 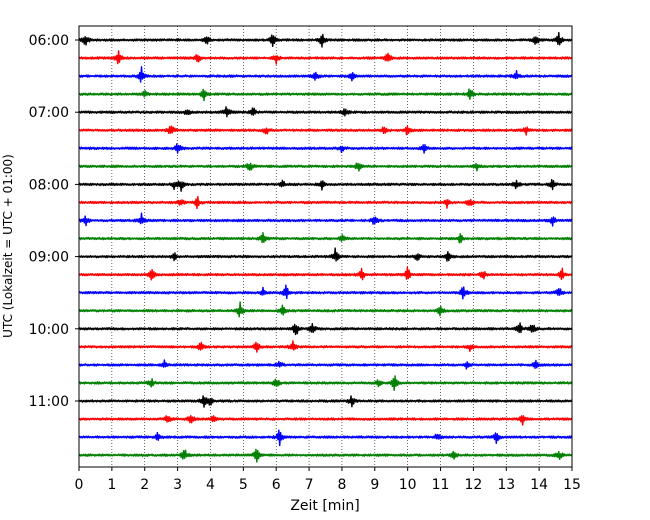 I want to click on x-tick-label: 11, so click(x=441, y=485).